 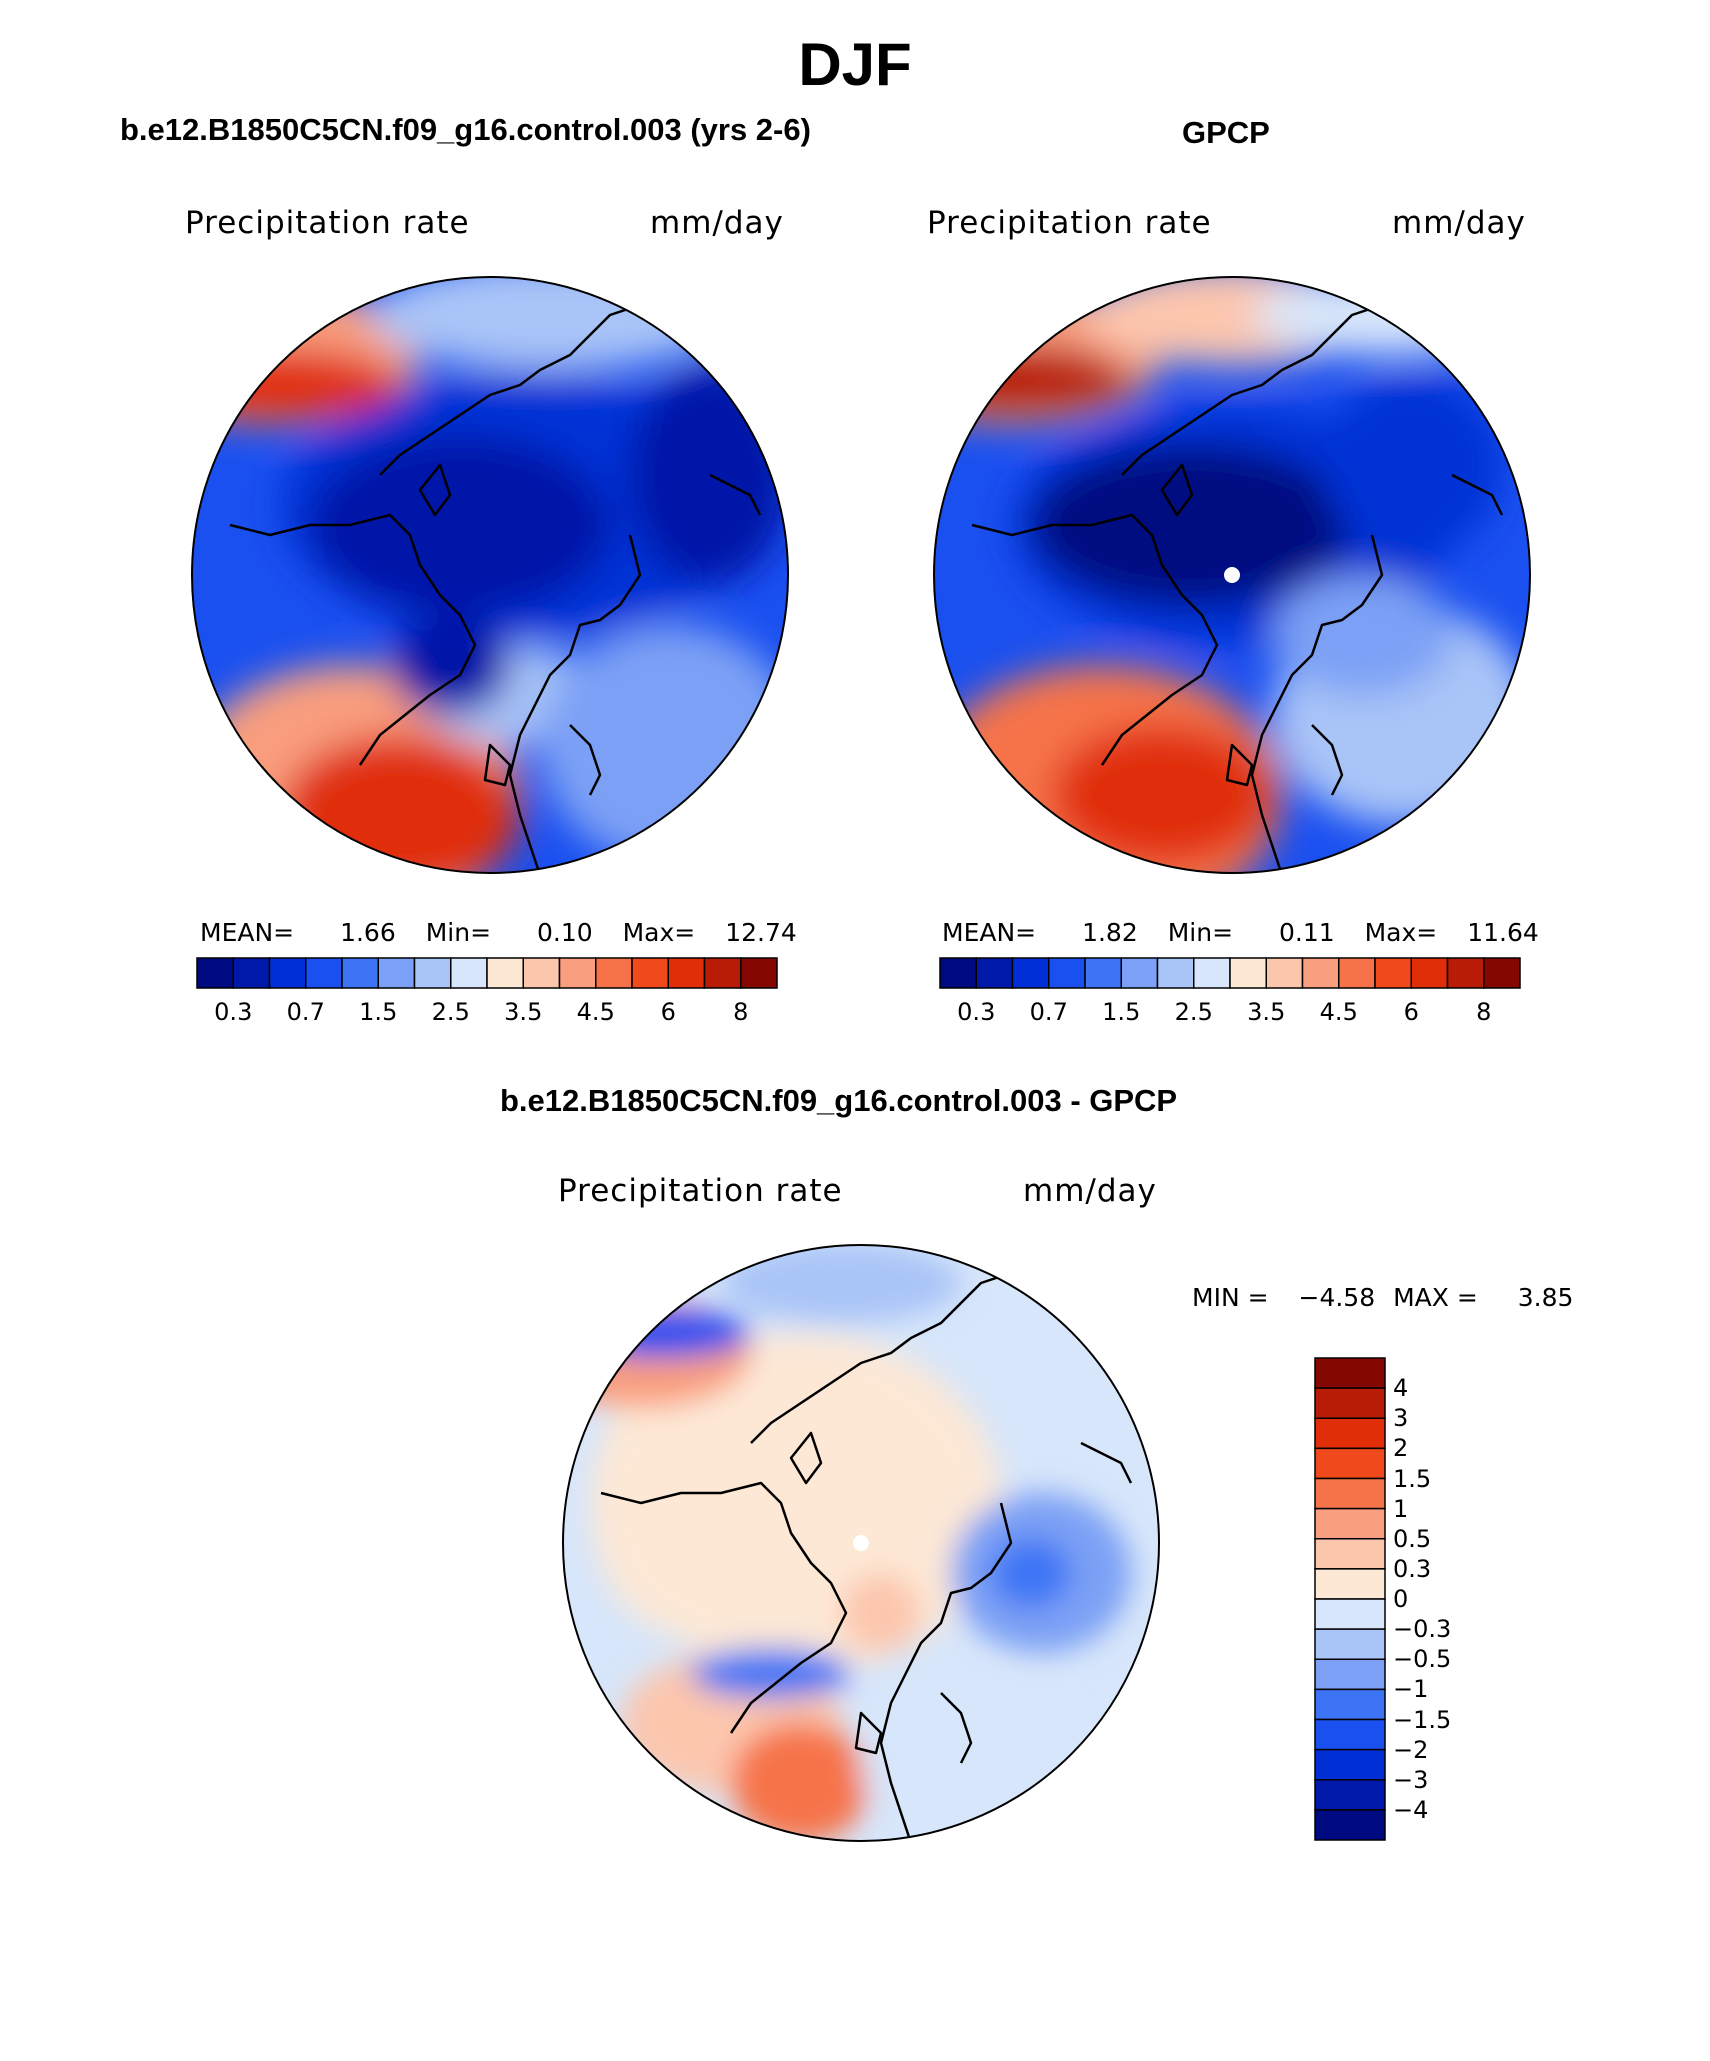 What do you see at coordinates (1411, 1809) in the screenshot?
I see `colorbar-tick-label: −4` at bounding box center [1411, 1809].